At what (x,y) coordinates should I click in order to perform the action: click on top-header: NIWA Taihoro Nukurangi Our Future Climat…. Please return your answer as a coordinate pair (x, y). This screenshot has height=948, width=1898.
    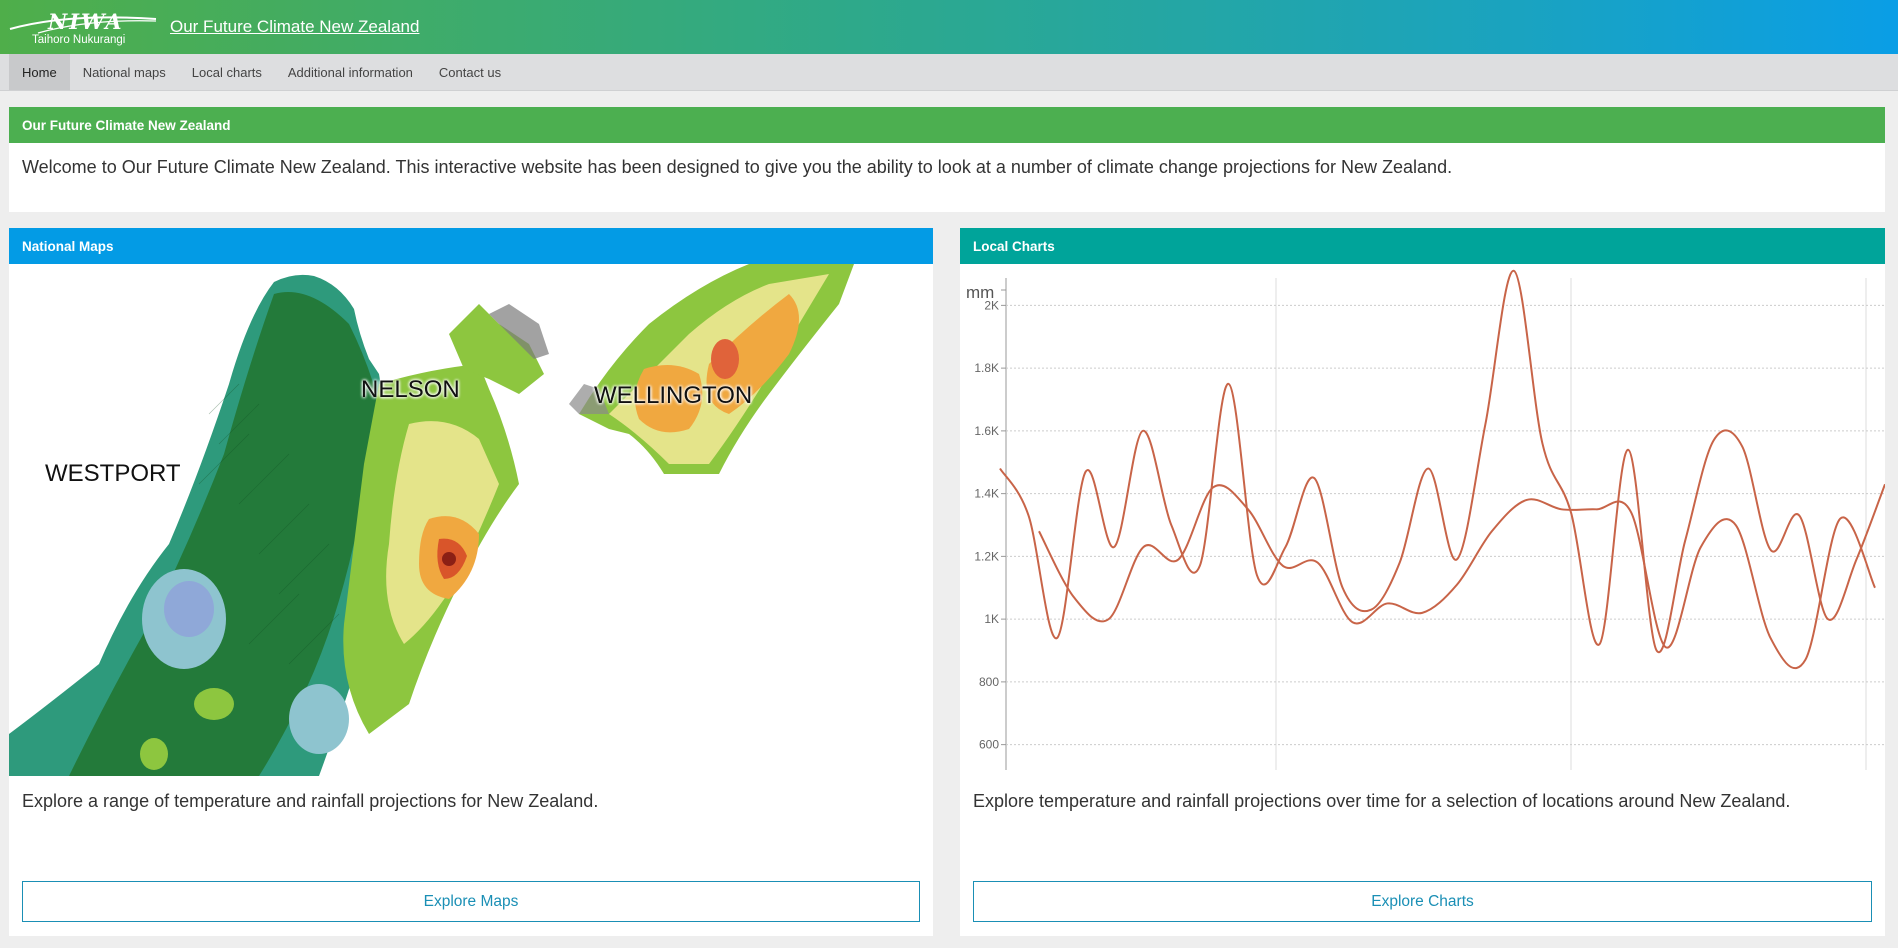
    Looking at the image, I should click on (949, 27).